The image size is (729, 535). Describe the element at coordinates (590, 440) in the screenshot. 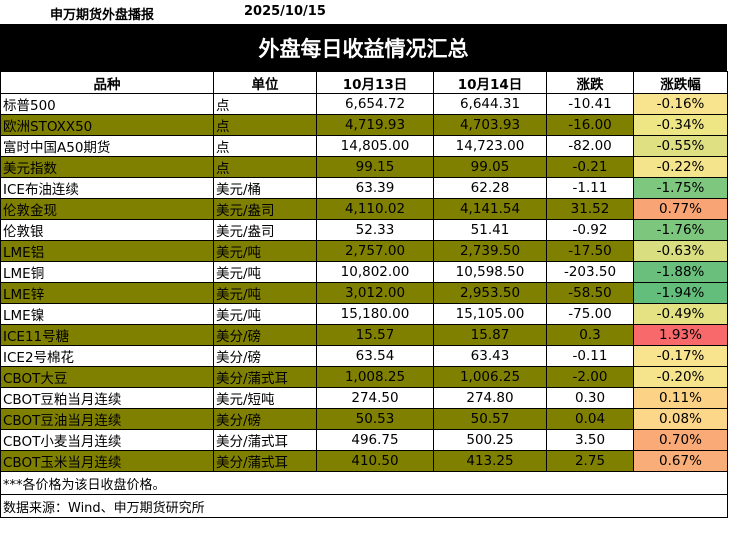

I see `cell-change: 3.50` at that location.